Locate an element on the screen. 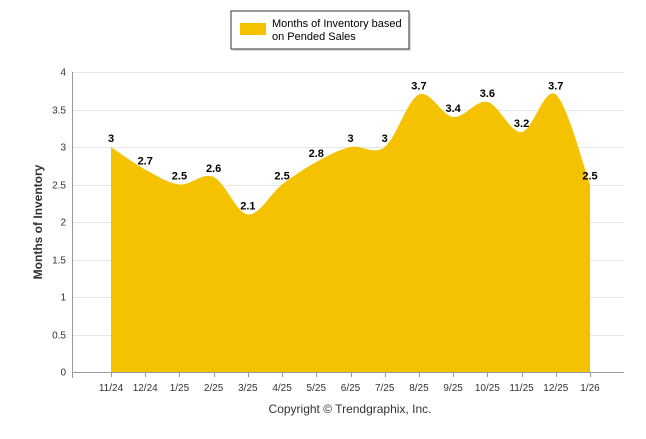 The height and width of the screenshot is (439, 646). x-tick-label: 1/26 is located at coordinates (590, 388).